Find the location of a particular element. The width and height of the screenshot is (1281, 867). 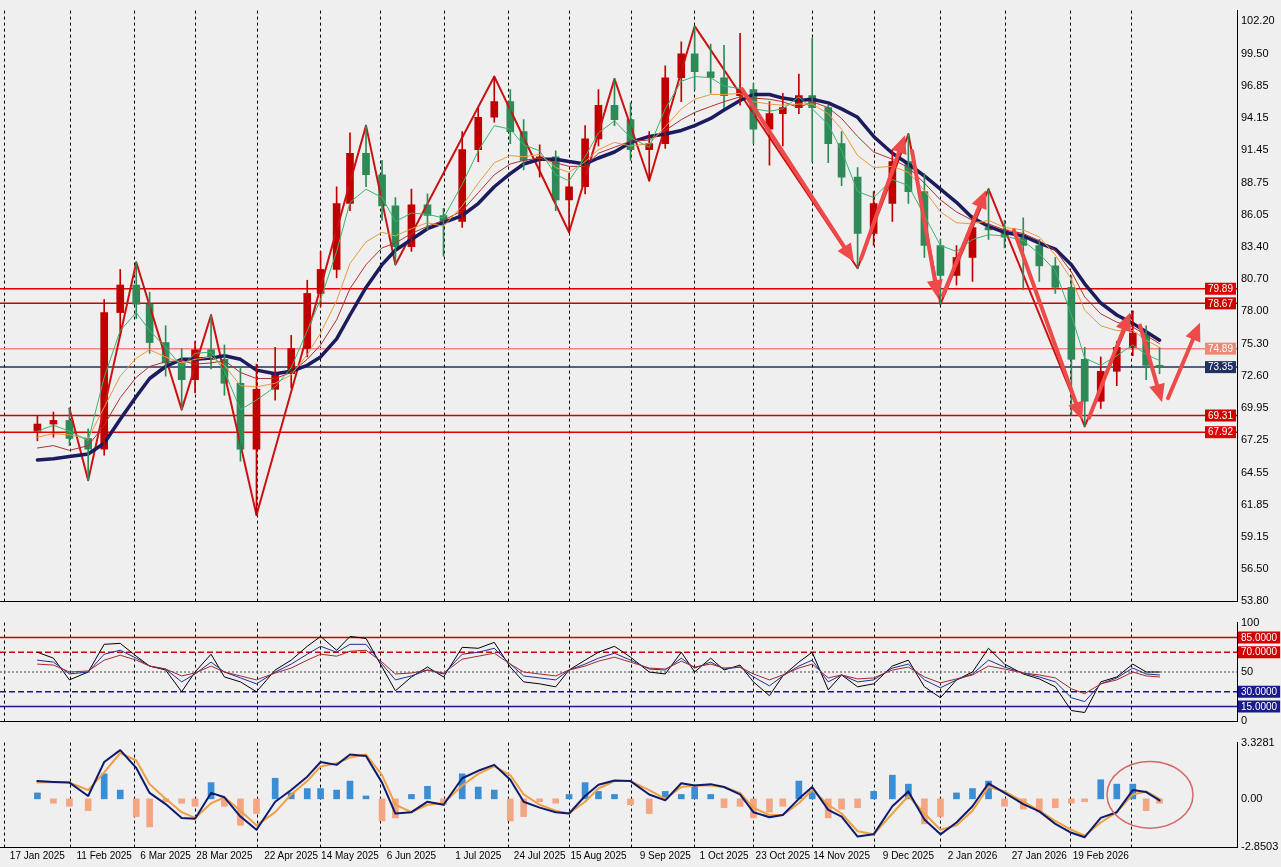

y-tick-label: 86.05 is located at coordinates (1255, 213).